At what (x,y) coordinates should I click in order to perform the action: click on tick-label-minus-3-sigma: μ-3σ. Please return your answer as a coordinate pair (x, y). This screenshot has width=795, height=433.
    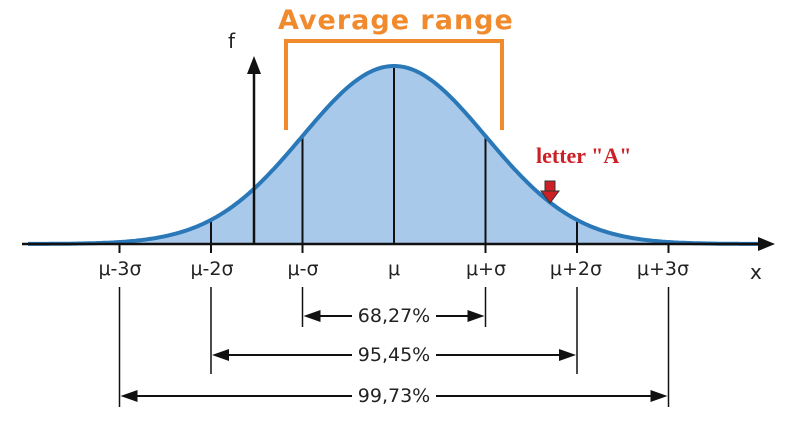
    Looking at the image, I should click on (119, 269).